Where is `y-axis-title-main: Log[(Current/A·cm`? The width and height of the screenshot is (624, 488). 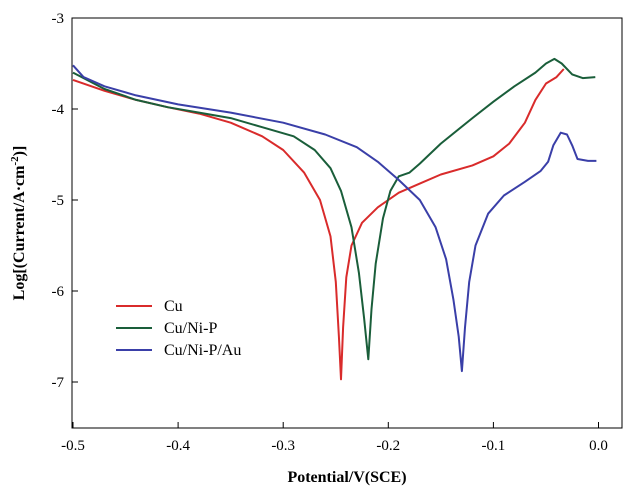
y-axis-title-main: Log[(Current/A·cm is located at coordinates (19, 232).